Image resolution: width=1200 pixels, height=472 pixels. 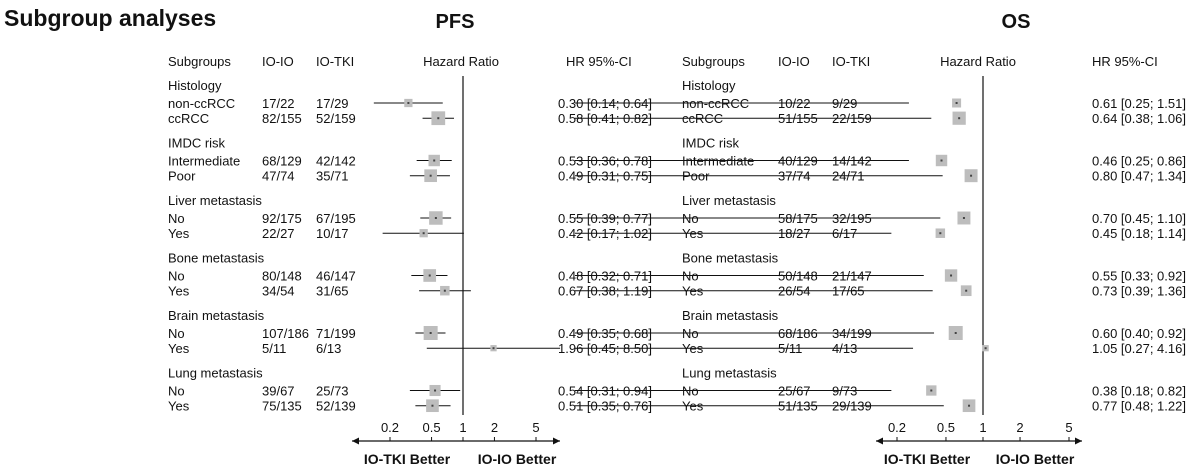 I want to click on row-io-tki-events: 71/199, so click(x=336, y=333).